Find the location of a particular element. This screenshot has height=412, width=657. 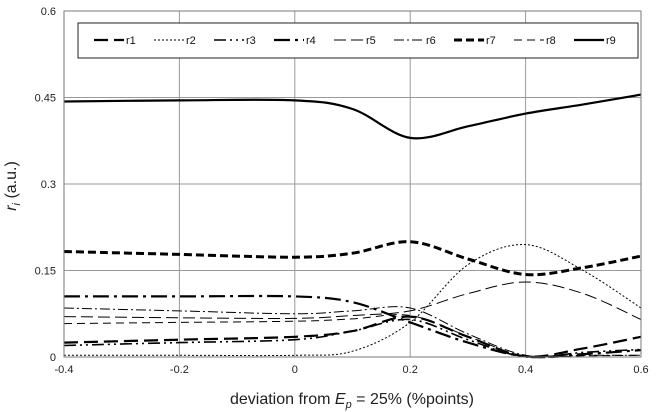

y-tick-label: 0.3 is located at coordinates (48, 185).